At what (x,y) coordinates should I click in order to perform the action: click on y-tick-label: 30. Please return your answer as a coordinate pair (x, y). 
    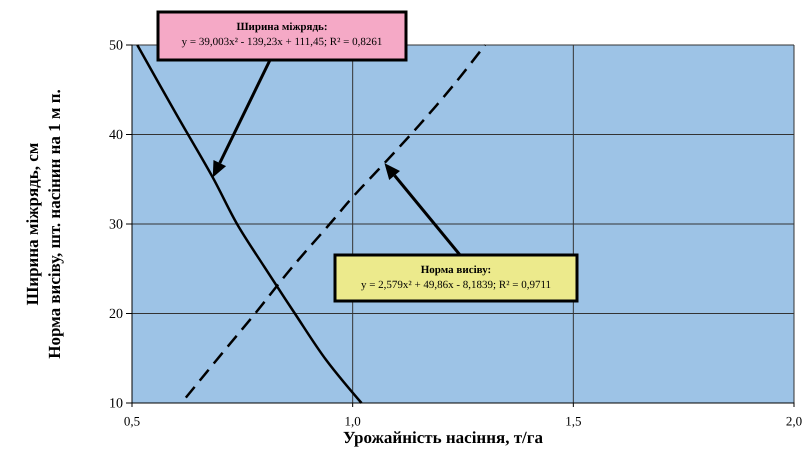
    Looking at the image, I should click on (116, 224).